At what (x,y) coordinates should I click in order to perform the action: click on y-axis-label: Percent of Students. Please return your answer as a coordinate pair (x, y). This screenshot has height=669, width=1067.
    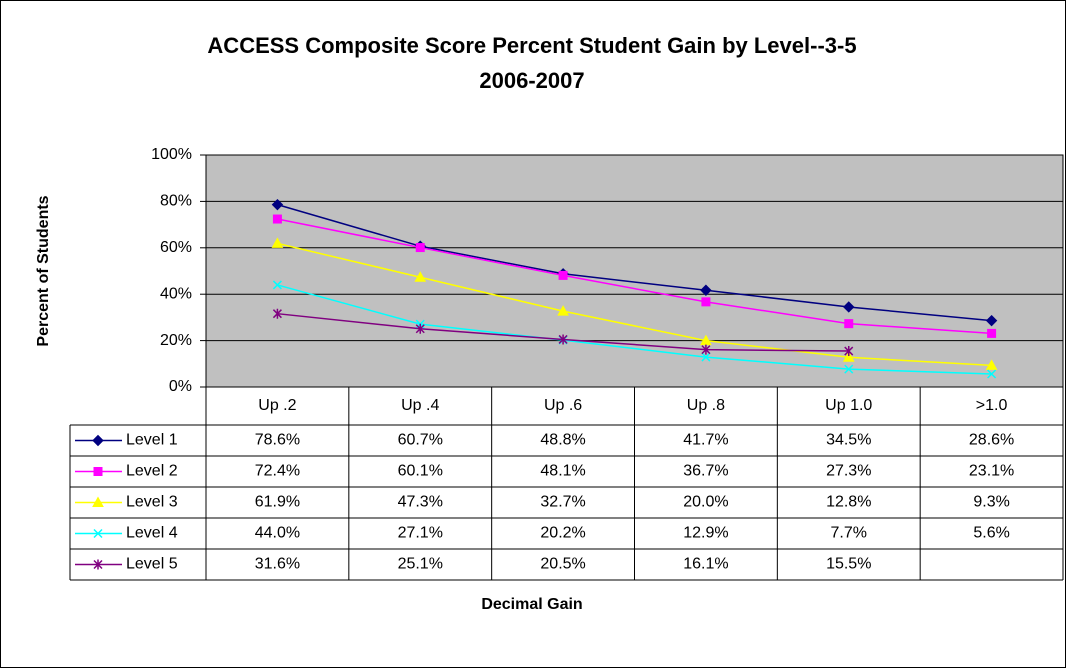
    Looking at the image, I should click on (43, 270).